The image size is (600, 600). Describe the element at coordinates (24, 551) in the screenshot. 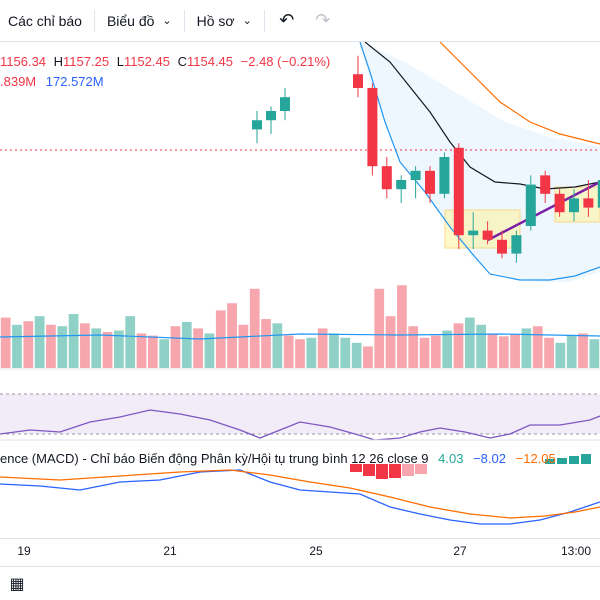

I see `time-tick: 19` at that location.